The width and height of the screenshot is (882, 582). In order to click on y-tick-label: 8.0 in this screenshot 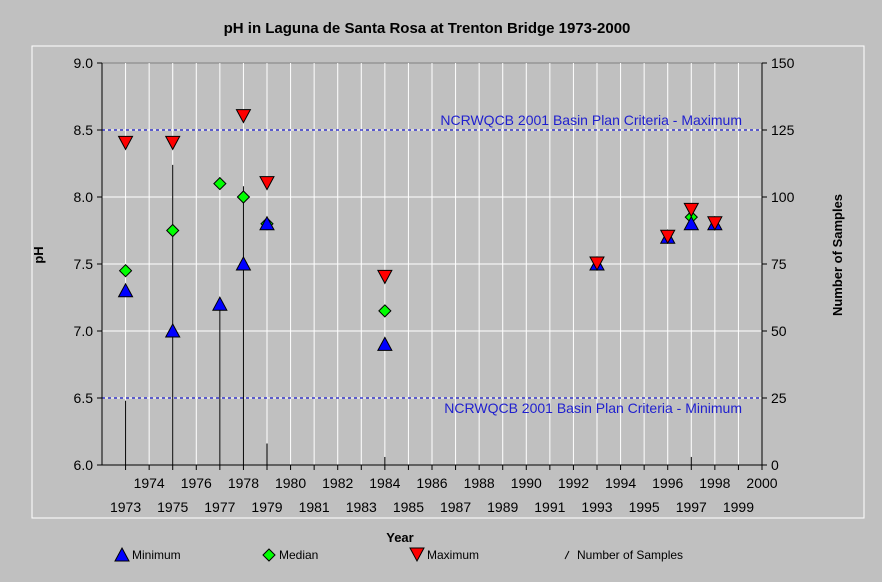, I will do `click(84, 197)`.